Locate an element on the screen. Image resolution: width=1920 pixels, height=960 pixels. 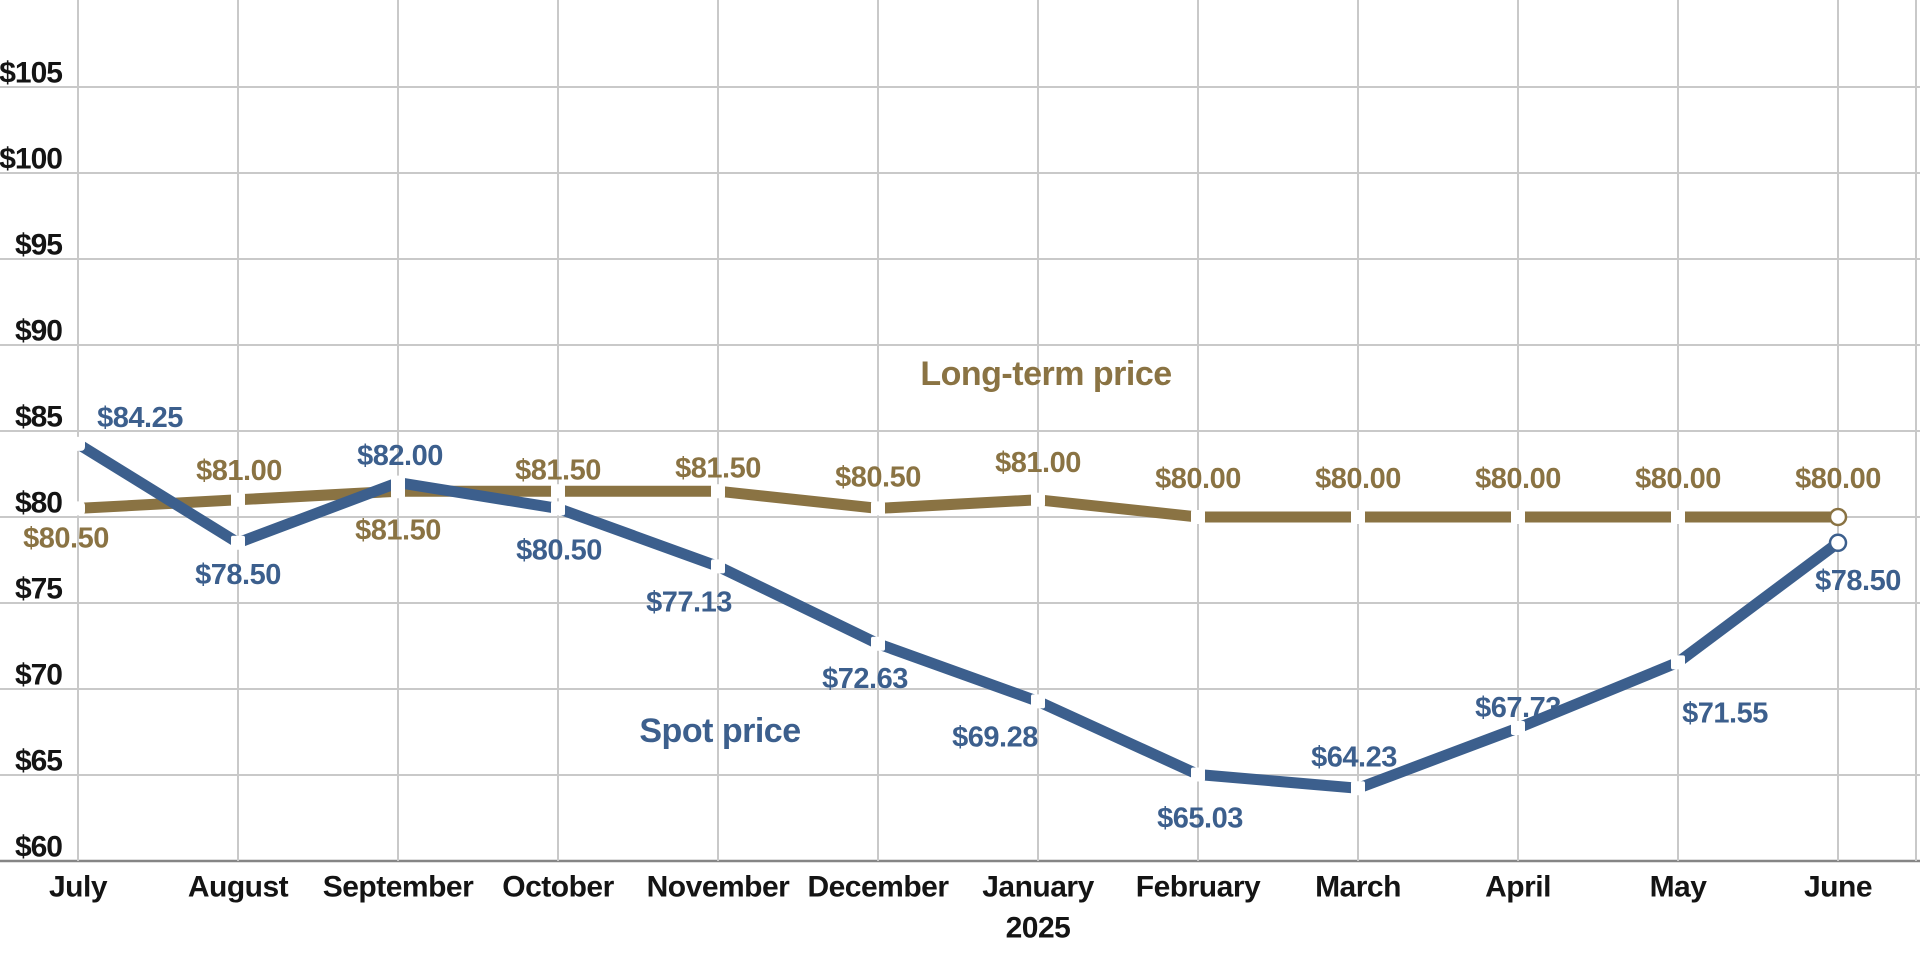
data-label: $82.00 is located at coordinates (400, 456).